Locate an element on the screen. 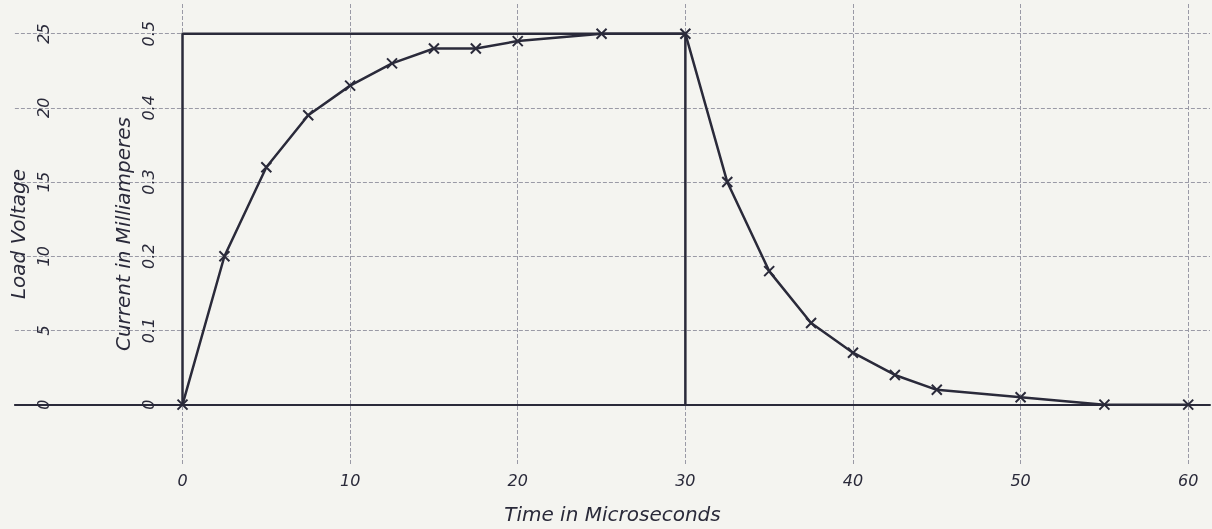 This screenshot has height=529, width=1212. x-tick-label: 50 is located at coordinates (1020, 480).